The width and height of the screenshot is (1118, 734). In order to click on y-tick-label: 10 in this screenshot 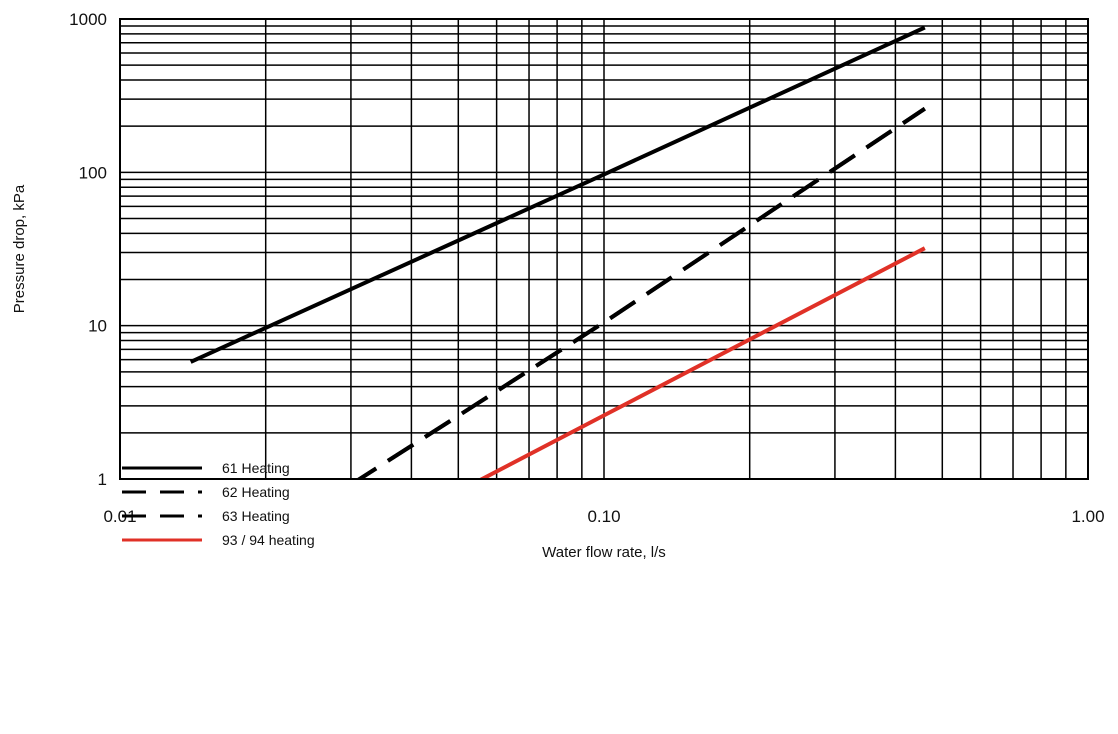, I will do `click(97, 326)`.